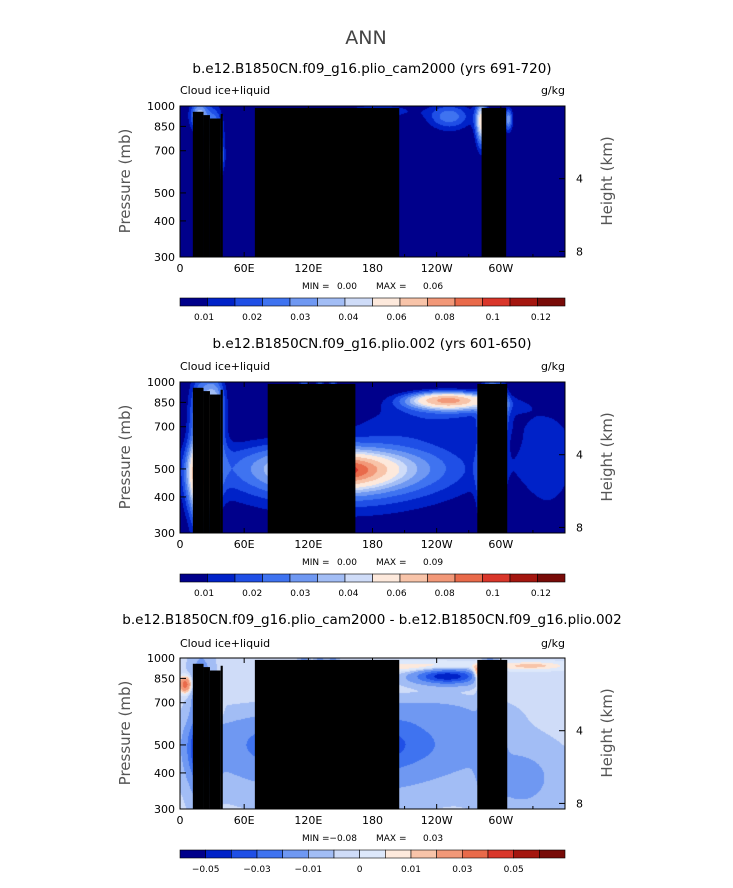 This screenshot has height=888, width=733. What do you see at coordinates (493, 594) in the screenshot?
I see `colorbar-label: 0.1` at bounding box center [493, 594].